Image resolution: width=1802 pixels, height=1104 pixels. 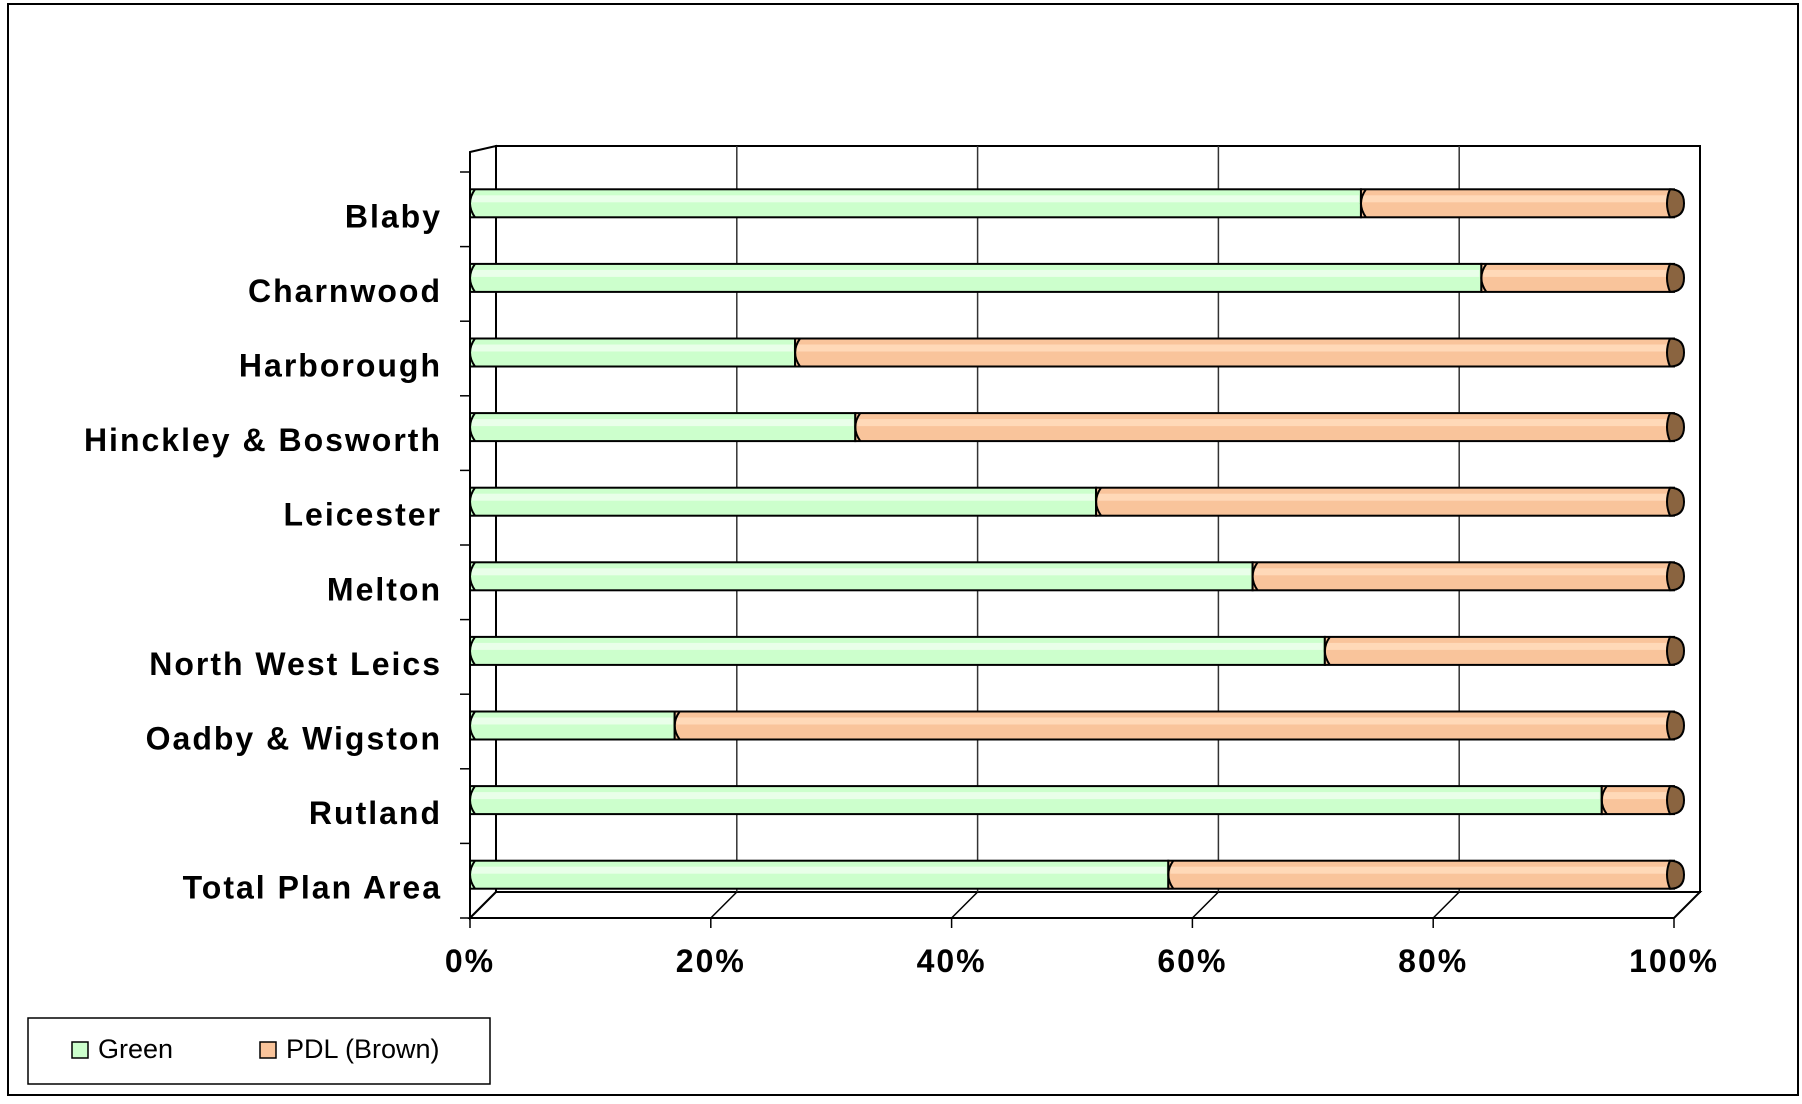 I want to click on category-label: Hinckley & Bosworth, so click(x=263, y=440).